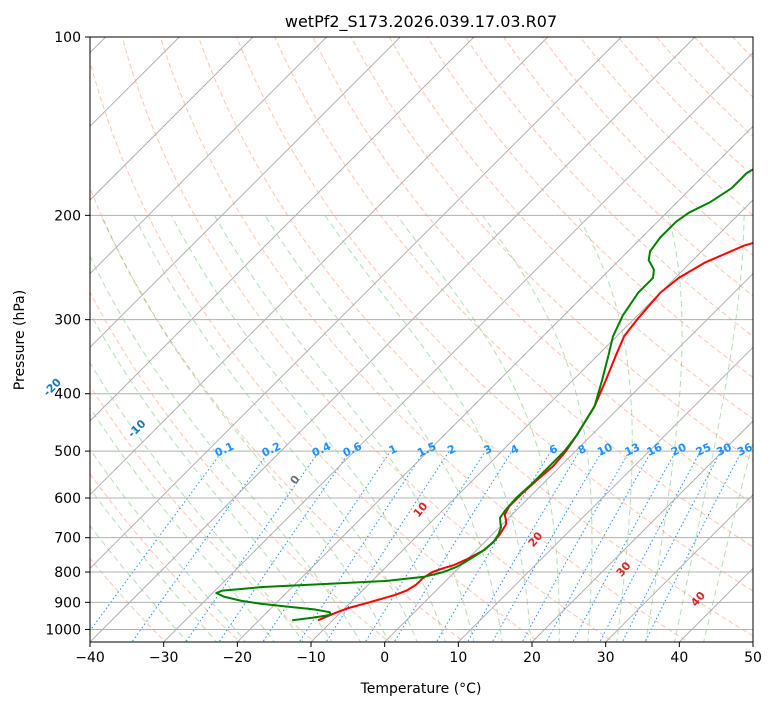  I want to click on x-tick-label: 30, so click(606, 658).